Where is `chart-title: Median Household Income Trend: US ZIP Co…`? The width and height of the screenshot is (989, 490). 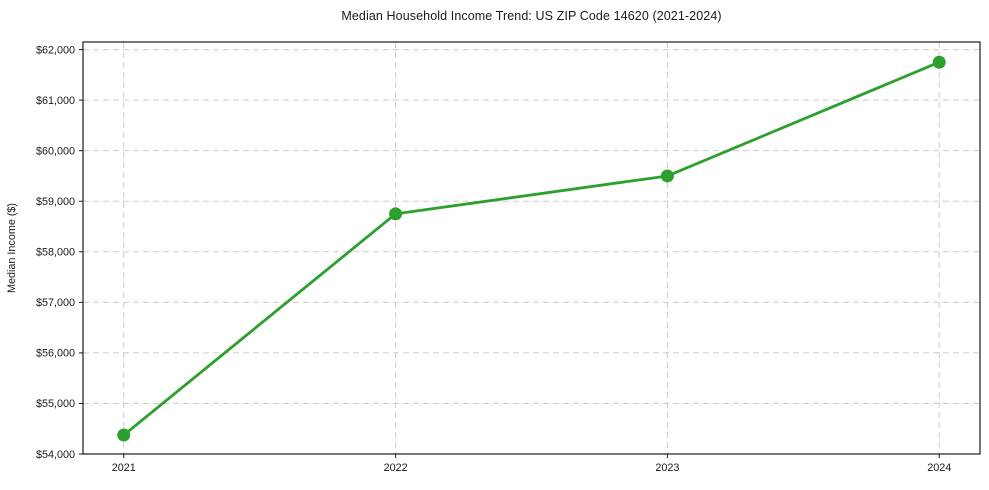
chart-title: Median Household Income Trend: US ZIP Co… is located at coordinates (531, 16).